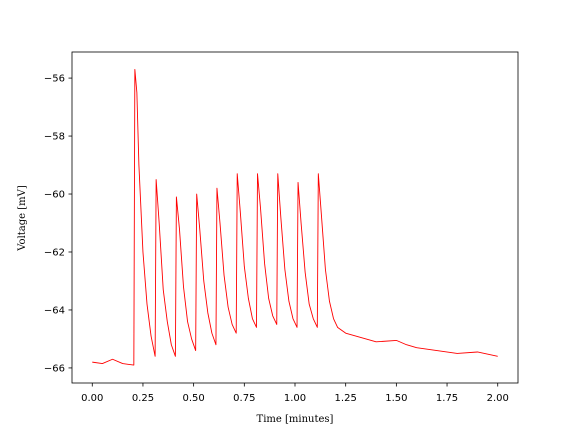 The height and width of the screenshot is (432, 576). I want to click on x-tick-label: 0.50, so click(194, 398).